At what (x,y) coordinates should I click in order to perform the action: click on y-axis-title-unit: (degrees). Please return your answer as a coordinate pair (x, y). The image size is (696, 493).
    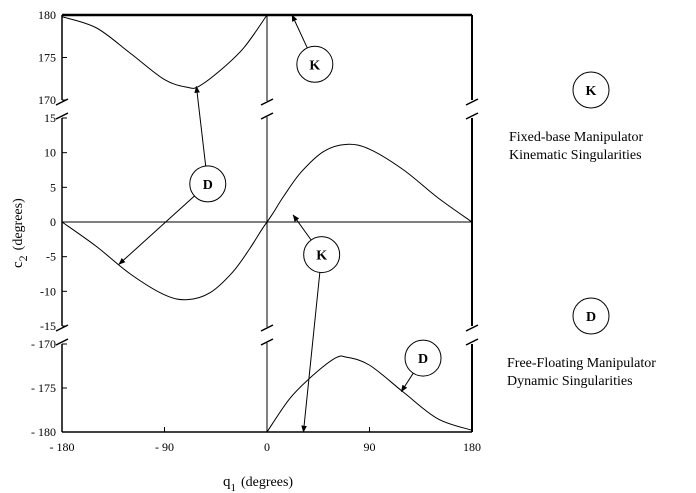
    Looking at the image, I should click on (18, 224).